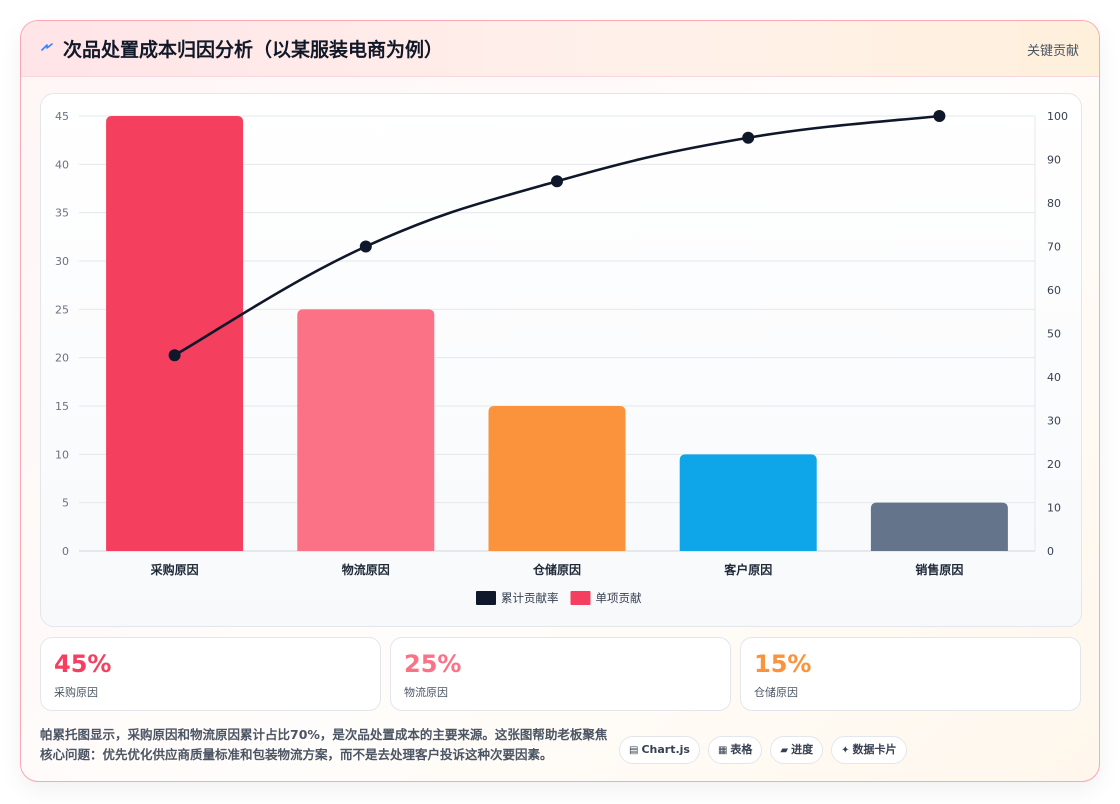 The image size is (1120, 804). I want to click on legend-label-1: 累计贡献率, so click(530, 598).